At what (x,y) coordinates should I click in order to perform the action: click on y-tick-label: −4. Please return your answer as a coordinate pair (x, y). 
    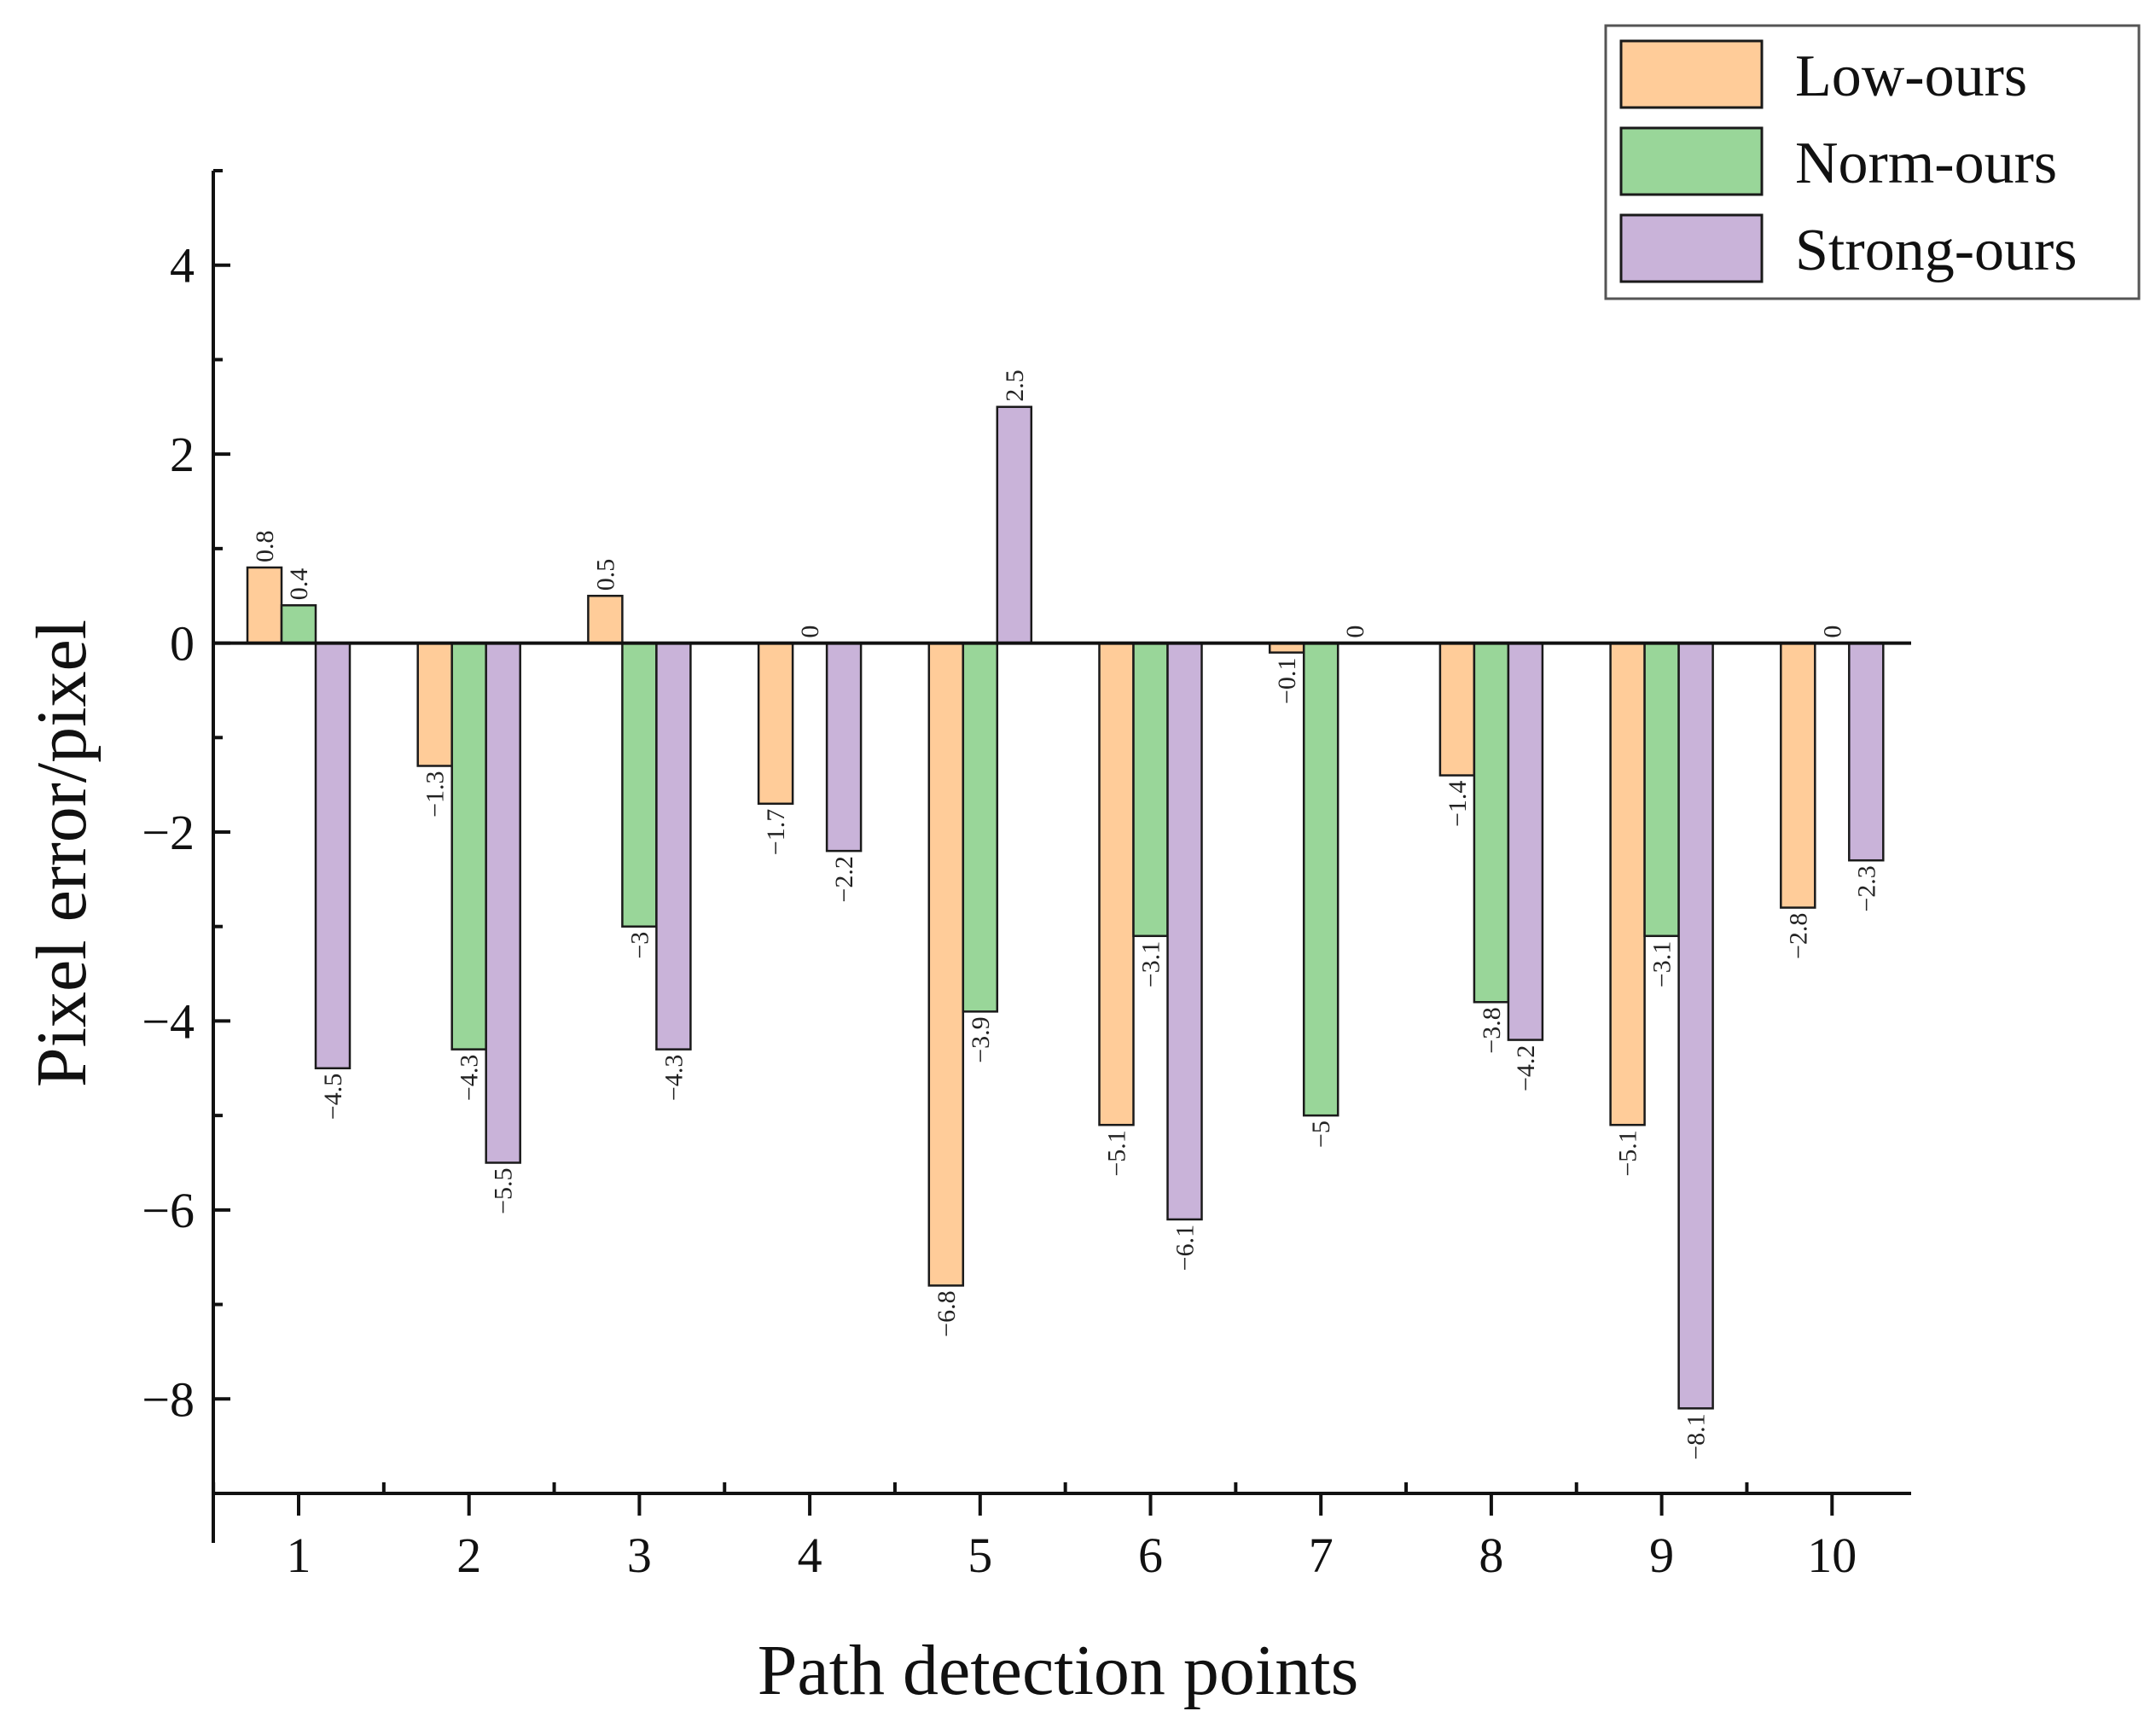
    Looking at the image, I should click on (168, 1021).